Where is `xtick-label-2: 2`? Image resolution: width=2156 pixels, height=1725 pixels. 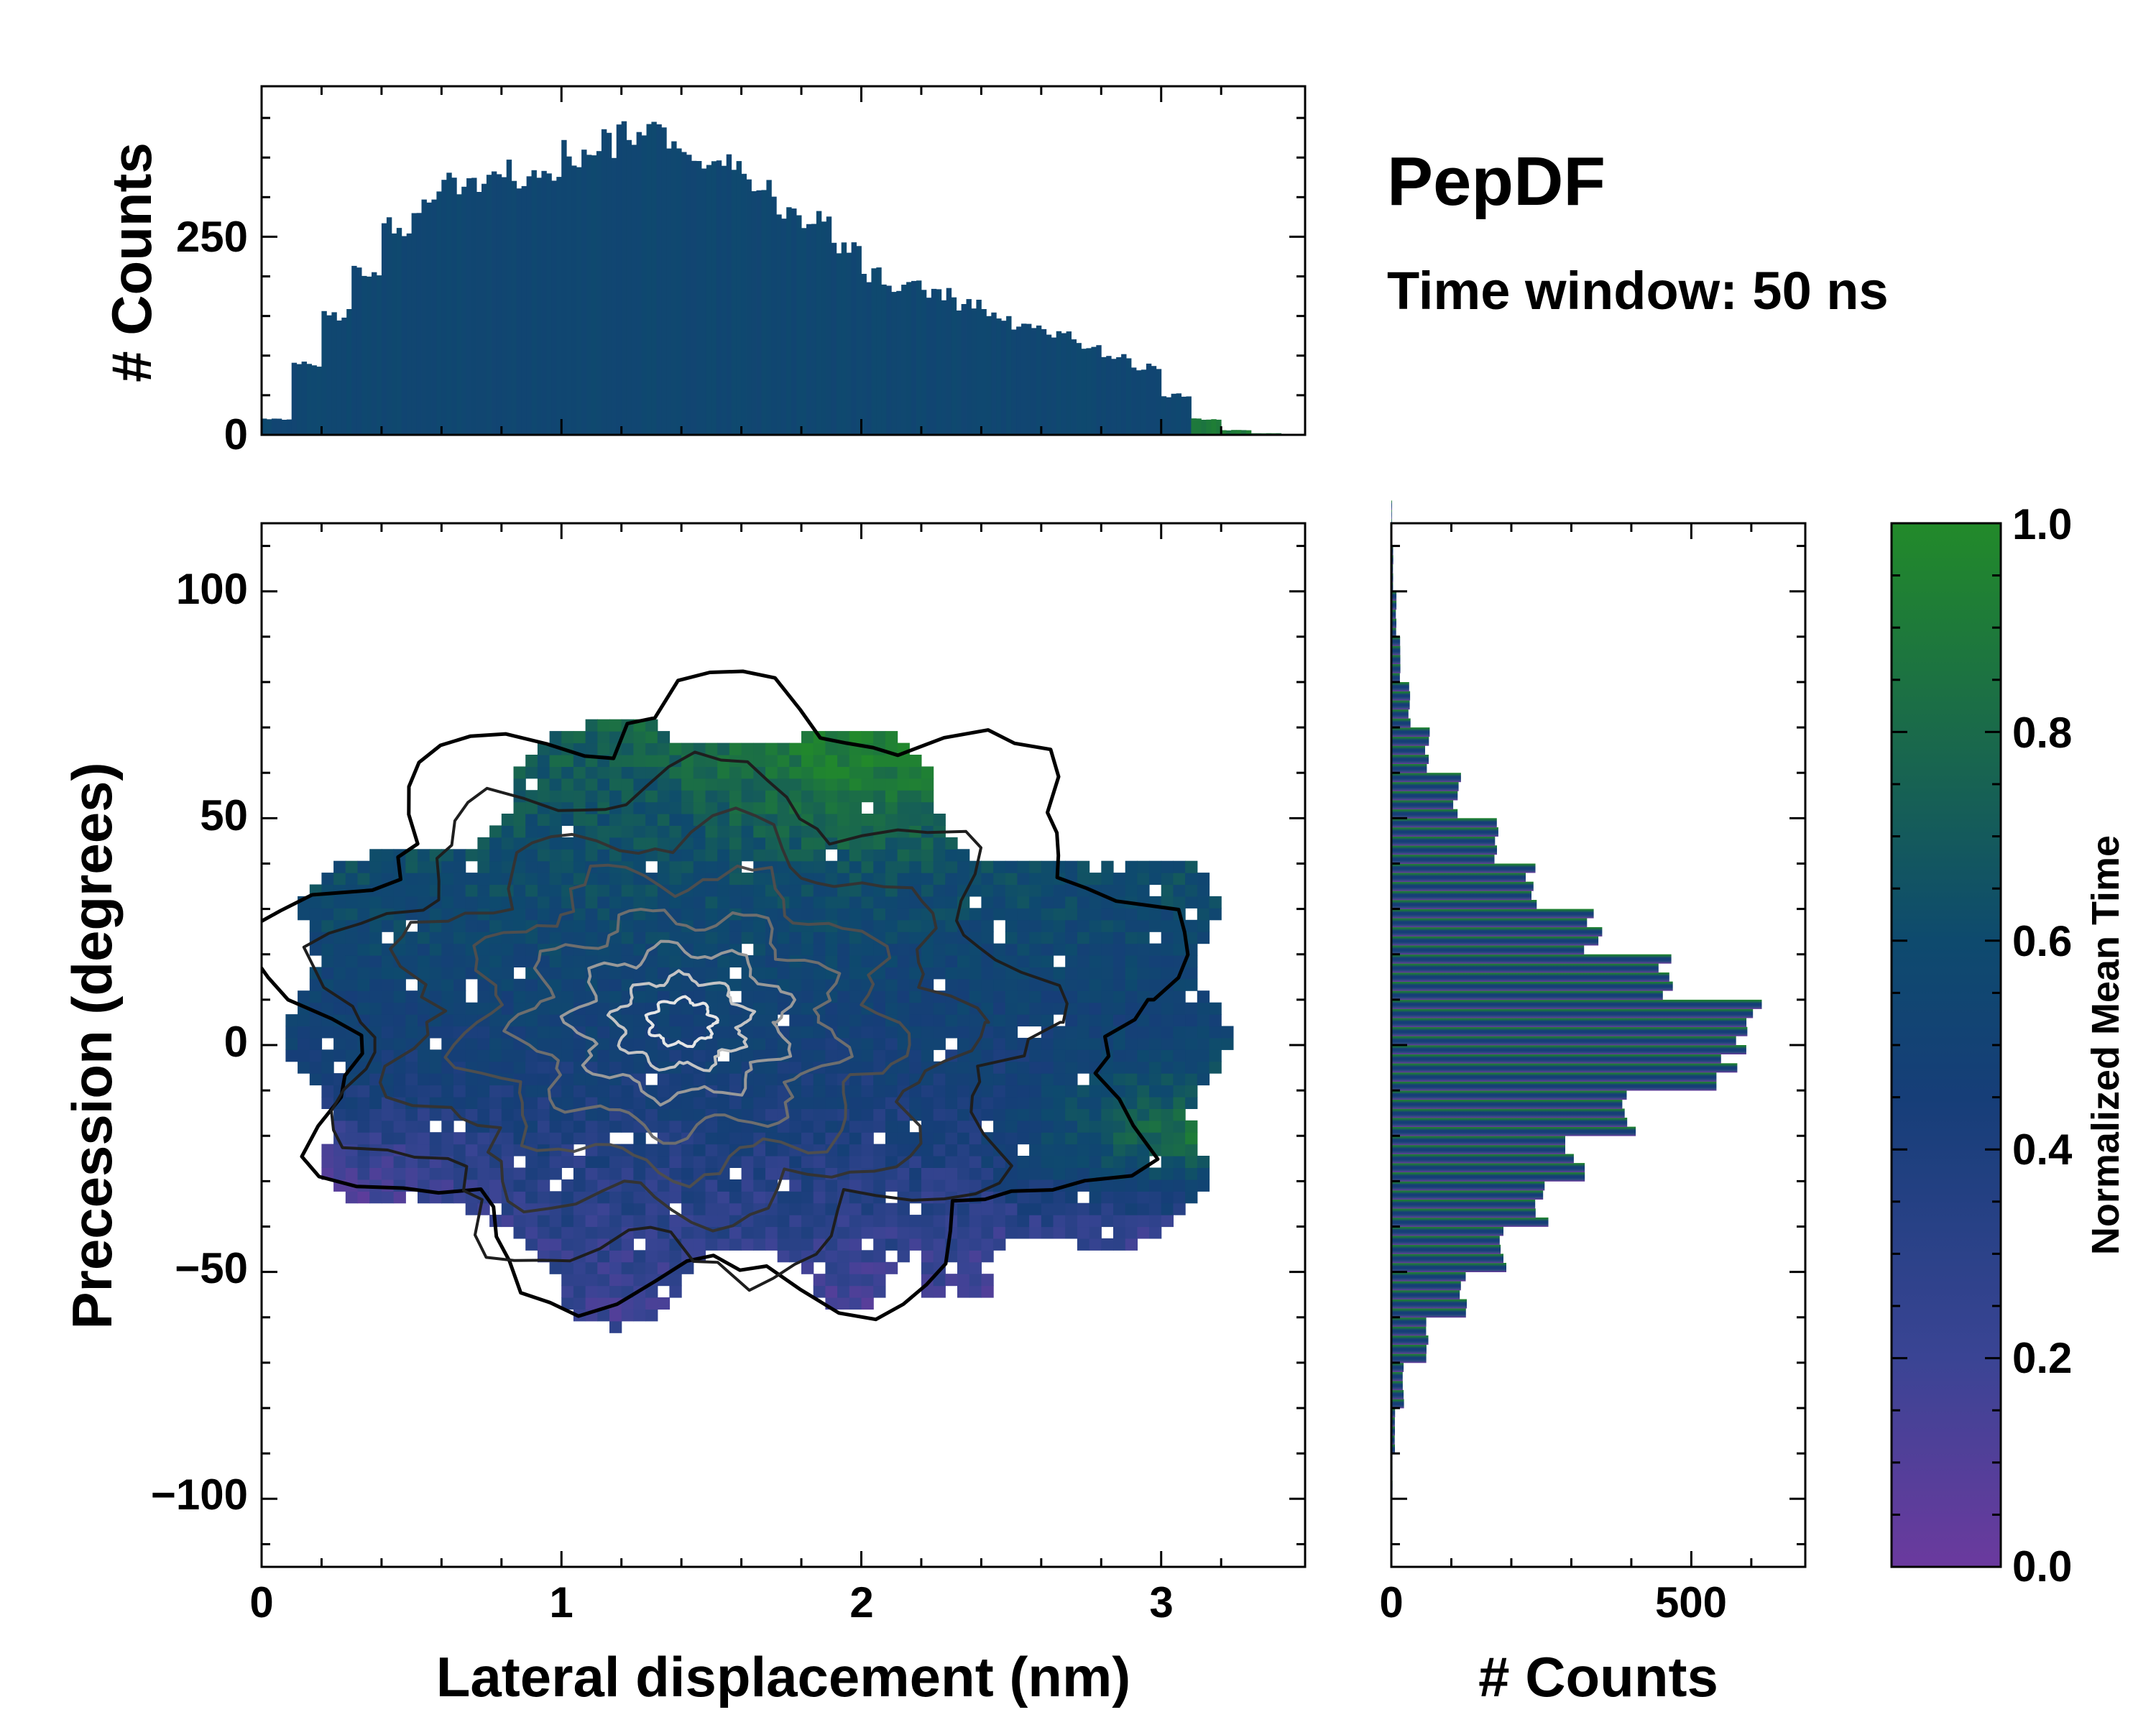
xtick-label-2: 2 is located at coordinates (861, 1602).